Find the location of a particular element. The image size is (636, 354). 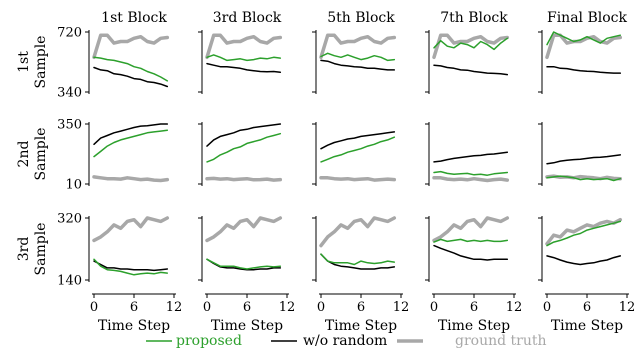

row-label-ordinal: 1st is located at coordinates (24, 62).